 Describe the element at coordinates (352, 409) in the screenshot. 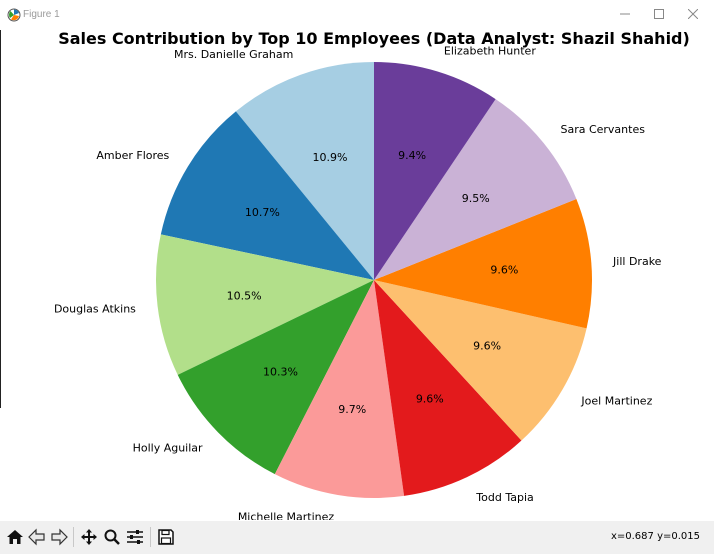

I see `slice-percent-label: 9.7%` at that location.